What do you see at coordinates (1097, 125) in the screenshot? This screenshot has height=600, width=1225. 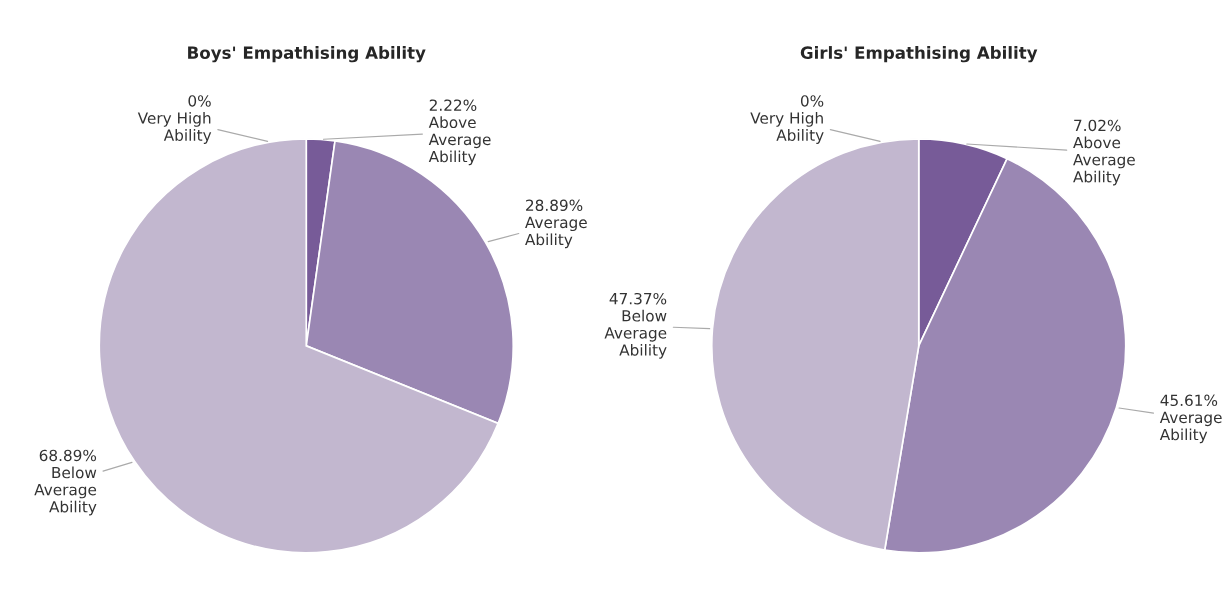 I see `data-label: 7.02%` at bounding box center [1097, 125].